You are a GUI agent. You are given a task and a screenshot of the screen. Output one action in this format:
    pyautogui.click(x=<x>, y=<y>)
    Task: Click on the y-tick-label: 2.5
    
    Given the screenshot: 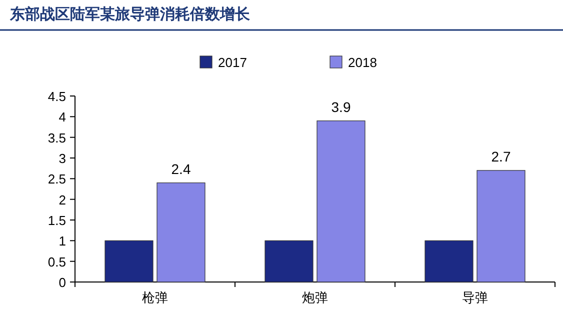 What is the action you would take?
    pyautogui.click(x=57, y=179)
    